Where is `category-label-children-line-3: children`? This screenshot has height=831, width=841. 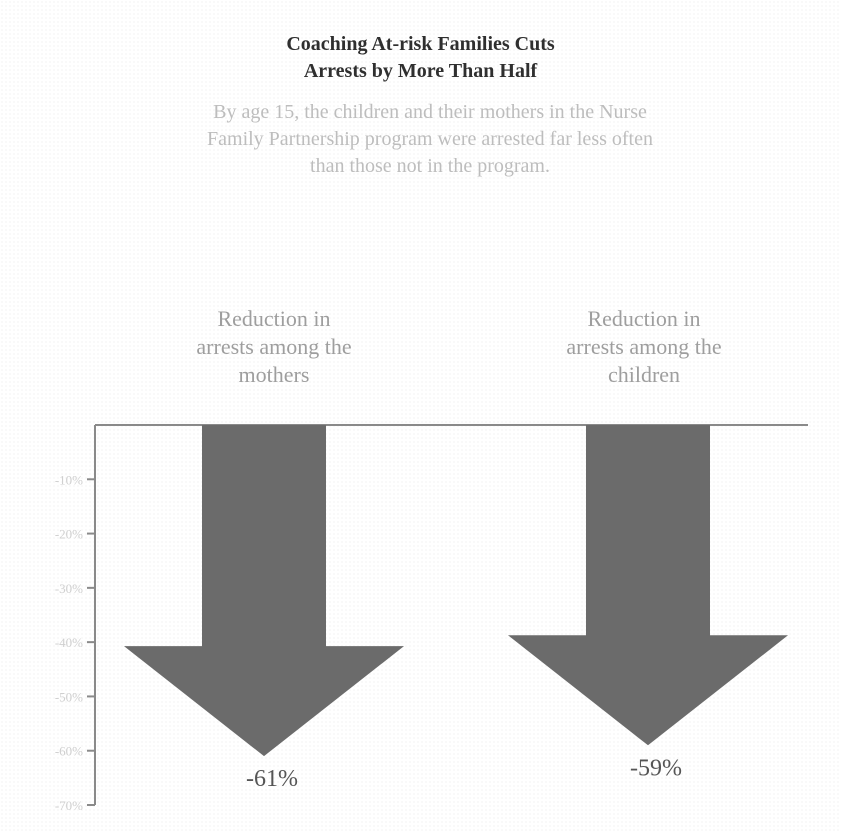
category-label-children-line-3: children is located at coordinates (644, 374).